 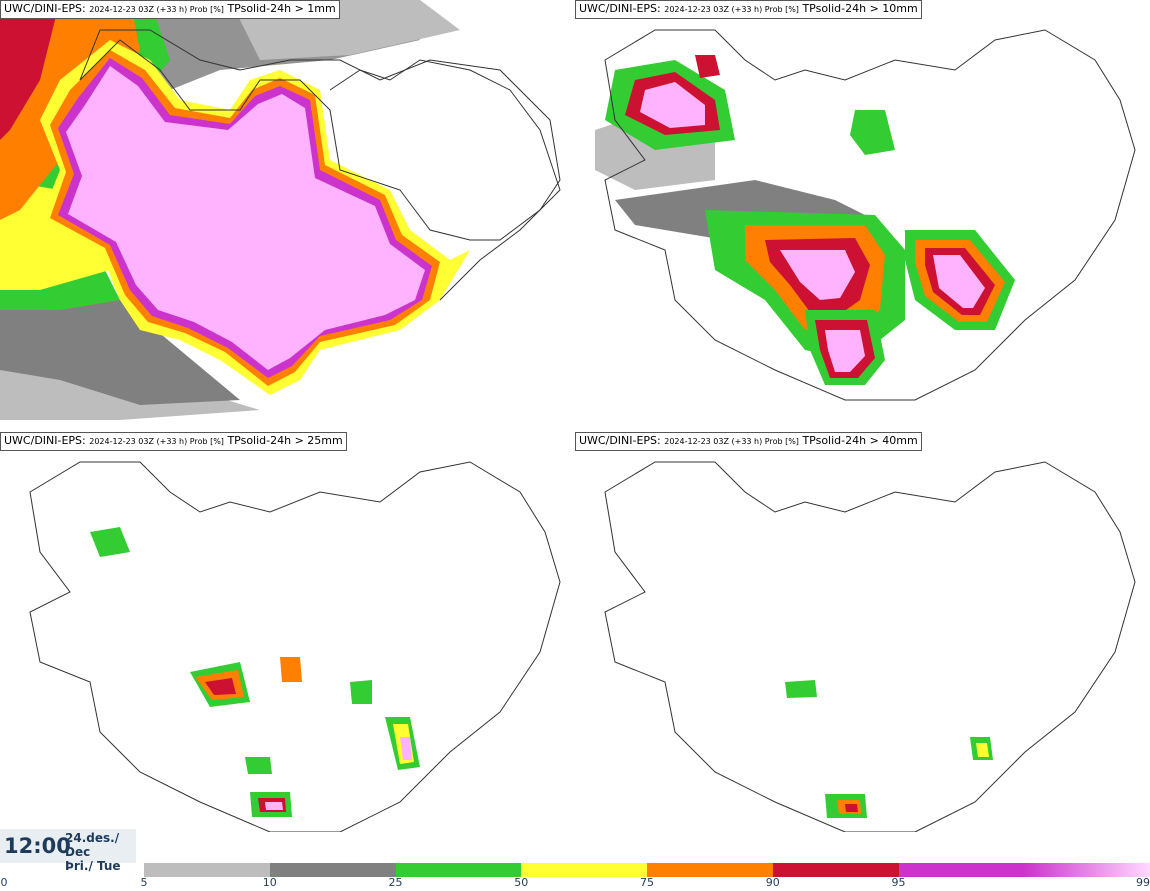 What do you see at coordinates (898, 882) in the screenshot?
I see `legend-tick-95: 95` at bounding box center [898, 882].